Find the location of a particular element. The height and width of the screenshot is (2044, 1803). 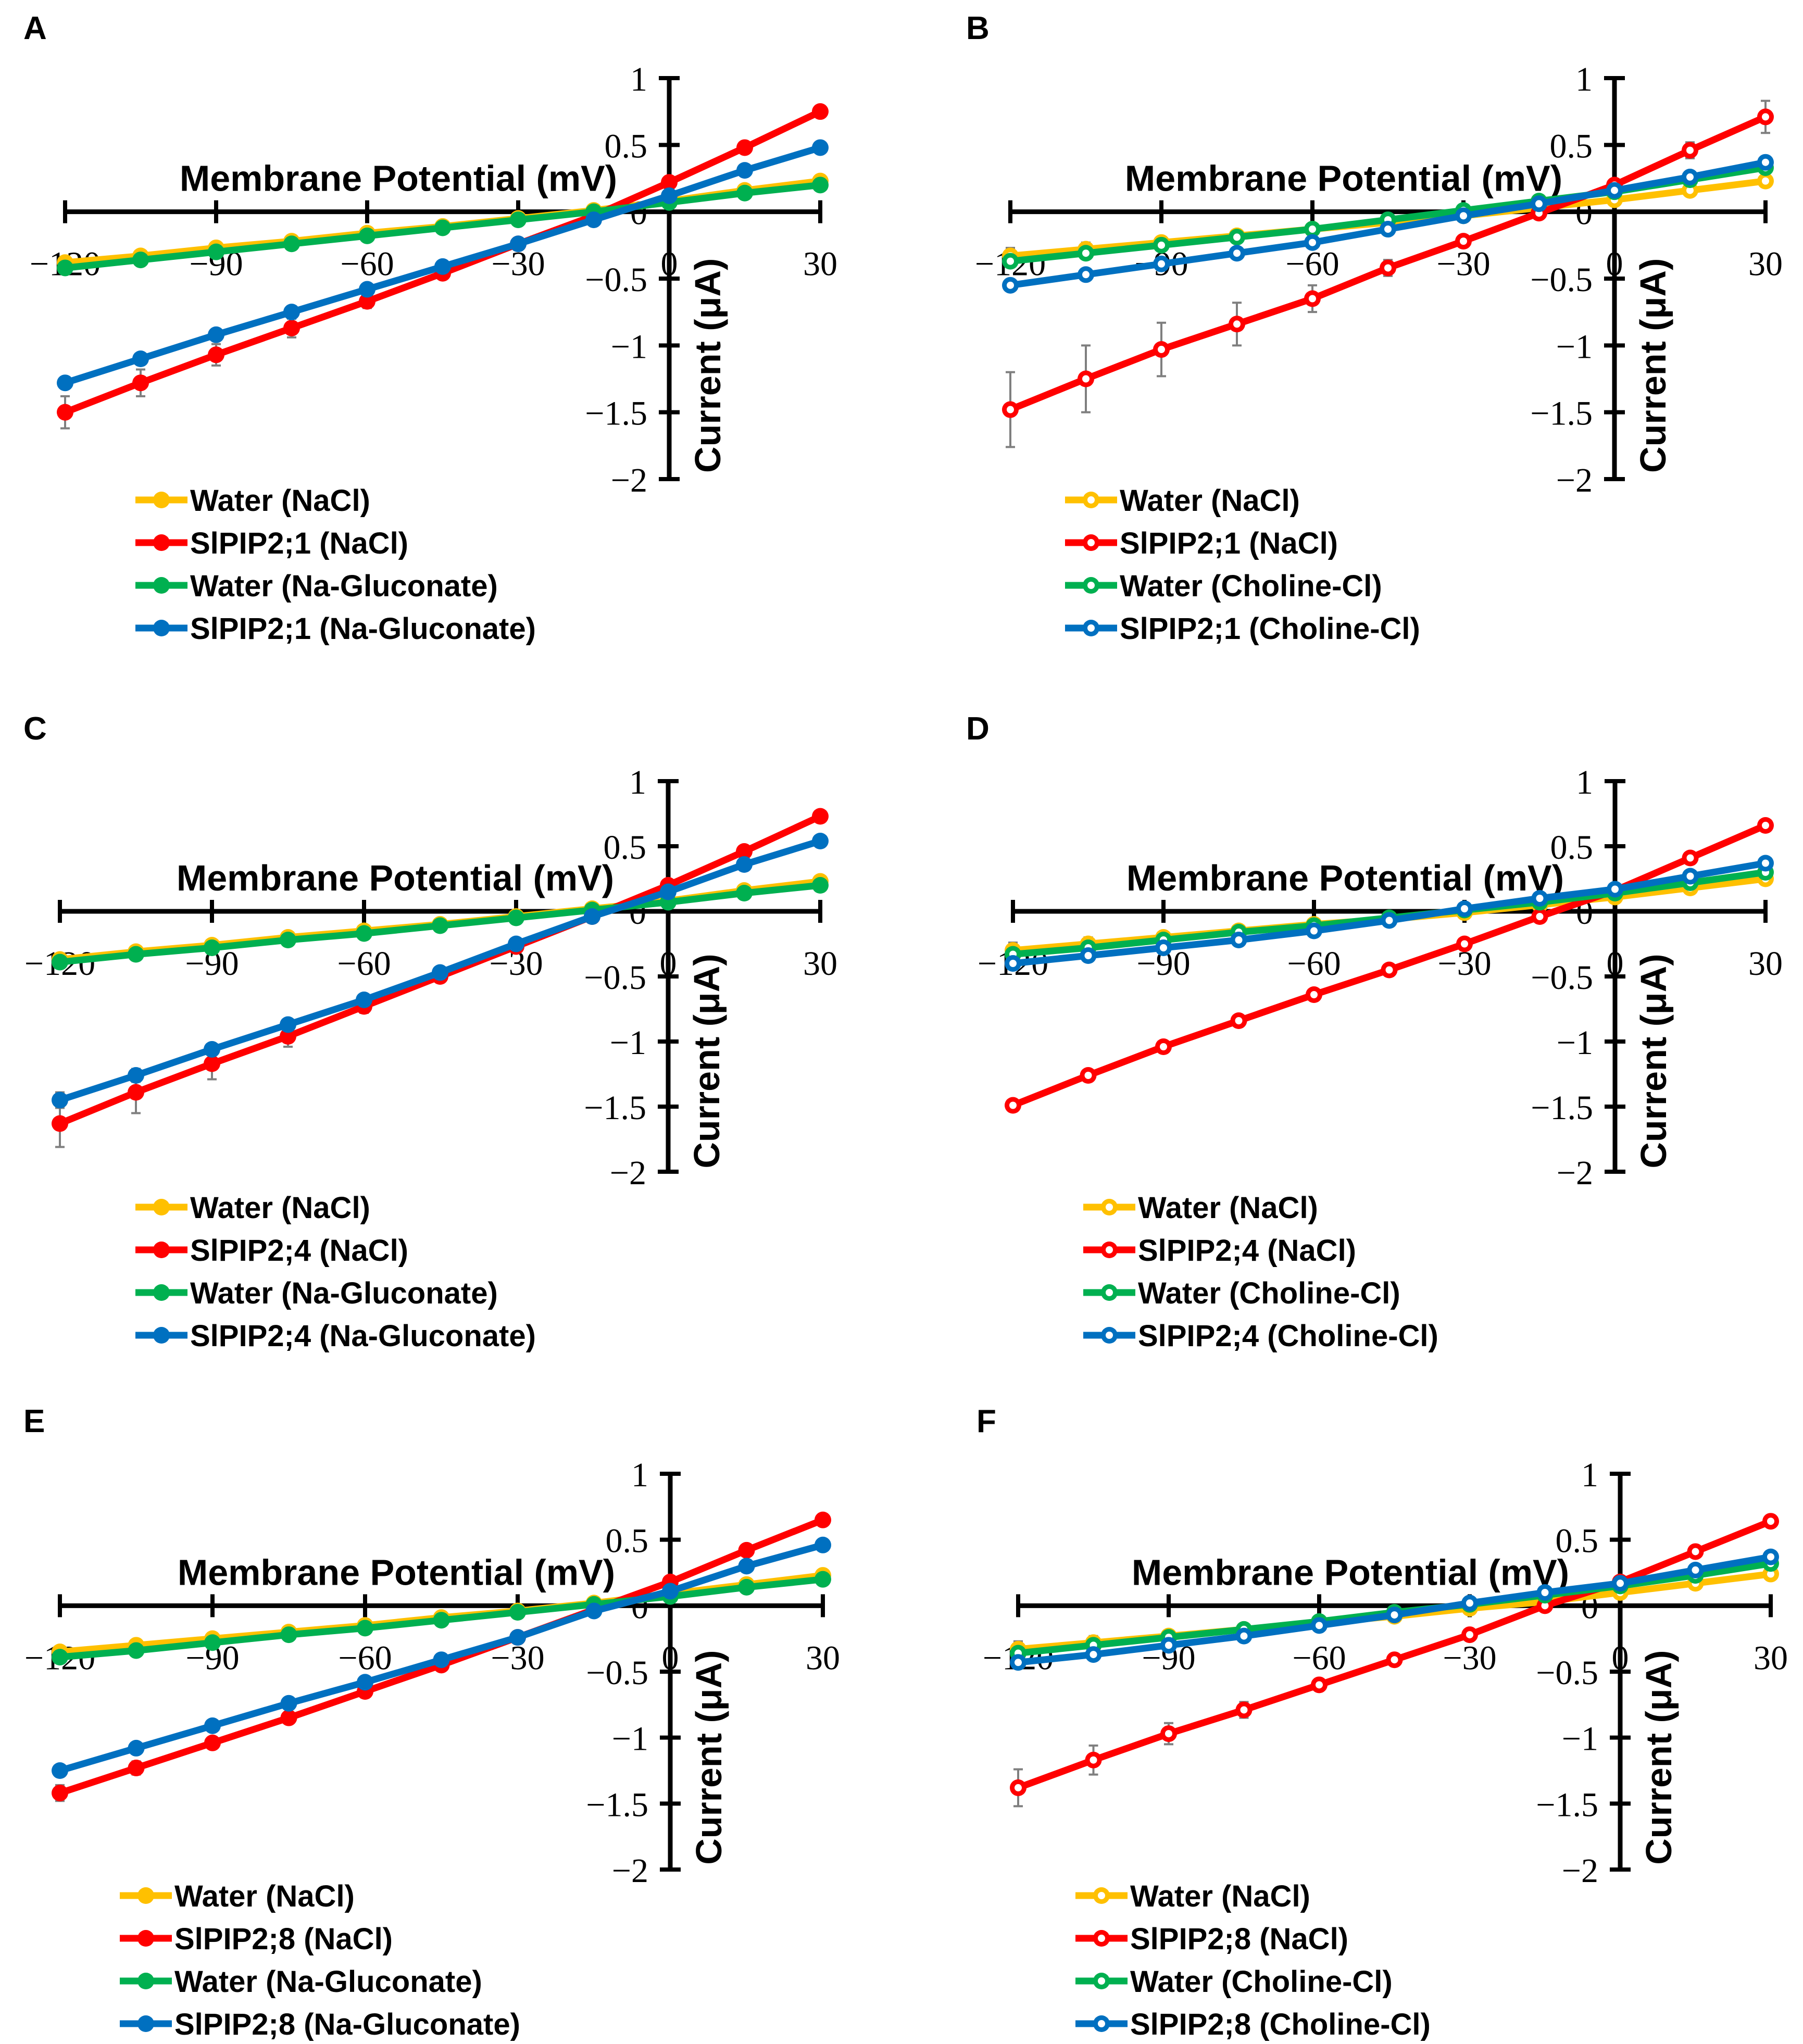

legend-item: Water (NaCl) is located at coordinates (253, 501).